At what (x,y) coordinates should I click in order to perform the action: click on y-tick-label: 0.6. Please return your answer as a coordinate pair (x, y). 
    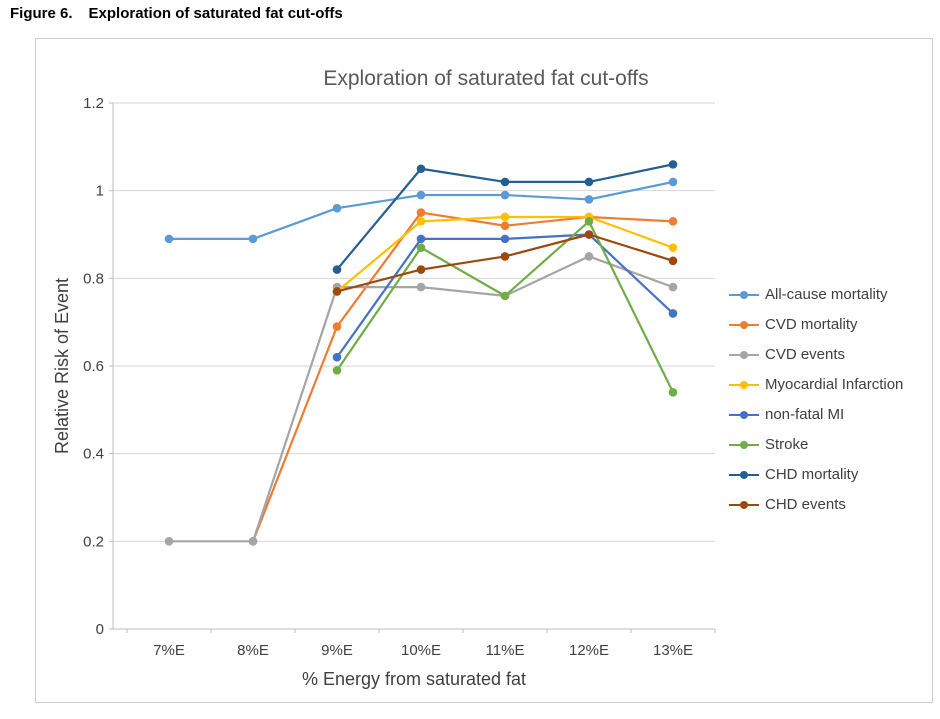
    Looking at the image, I should click on (93, 366).